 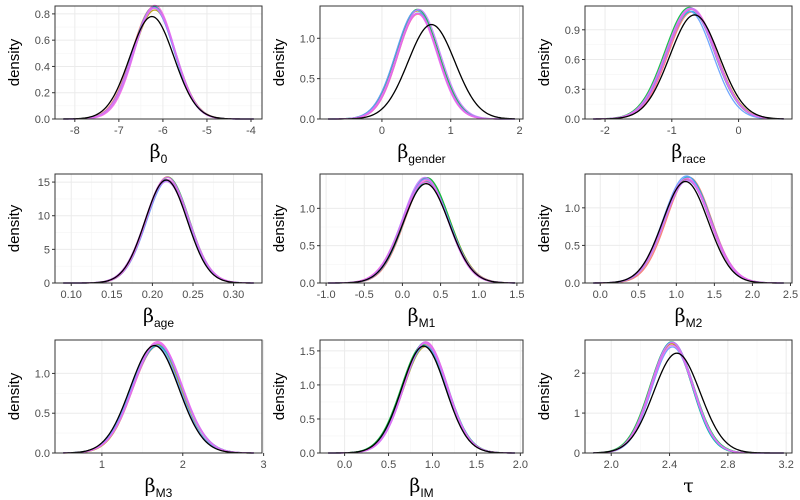 I want to click on panel-b0-y-tick-label: 0.8, so click(x=42, y=15).